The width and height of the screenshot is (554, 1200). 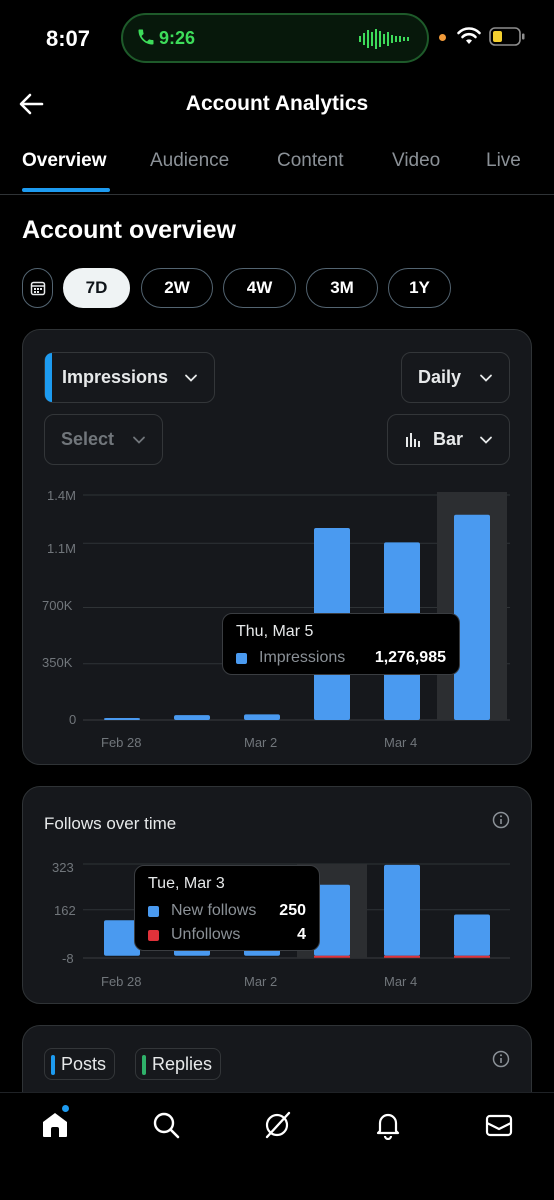 I want to click on range-2w: 2W, so click(x=177, y=288).